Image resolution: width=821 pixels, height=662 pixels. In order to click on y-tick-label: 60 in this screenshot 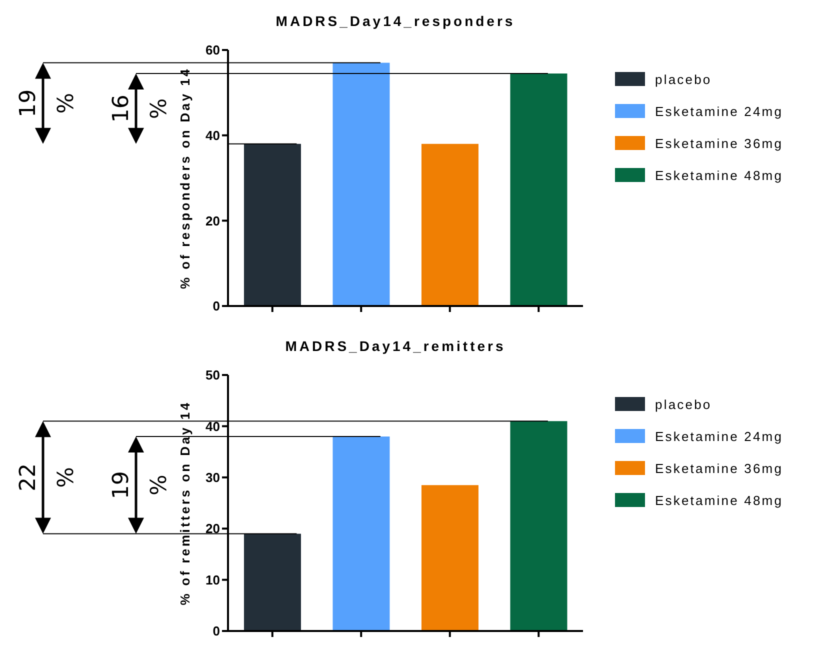, I will do `click(213, 50)`.